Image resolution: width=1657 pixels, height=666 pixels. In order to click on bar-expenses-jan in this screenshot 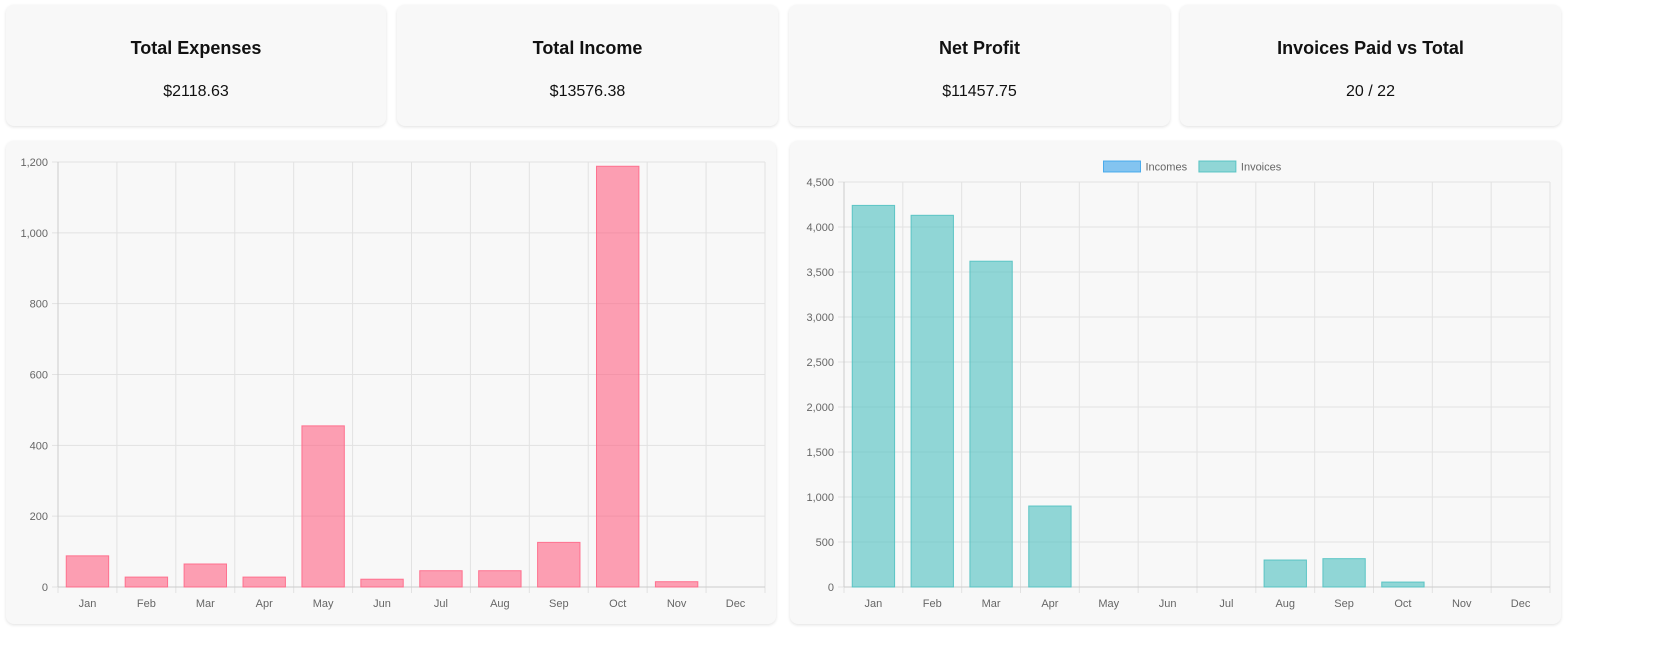, I will do `click(87, 571)`.